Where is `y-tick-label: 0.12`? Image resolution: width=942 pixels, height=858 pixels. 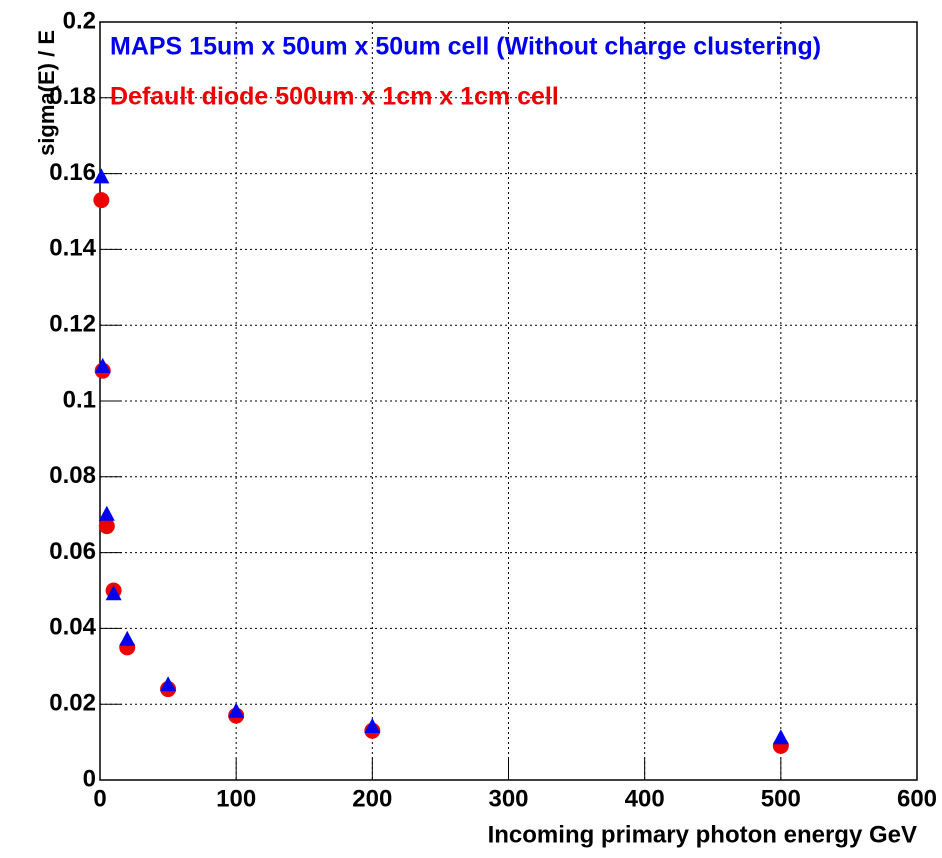 y-tick-label: 0.12 is located at coordinates (72, 324).